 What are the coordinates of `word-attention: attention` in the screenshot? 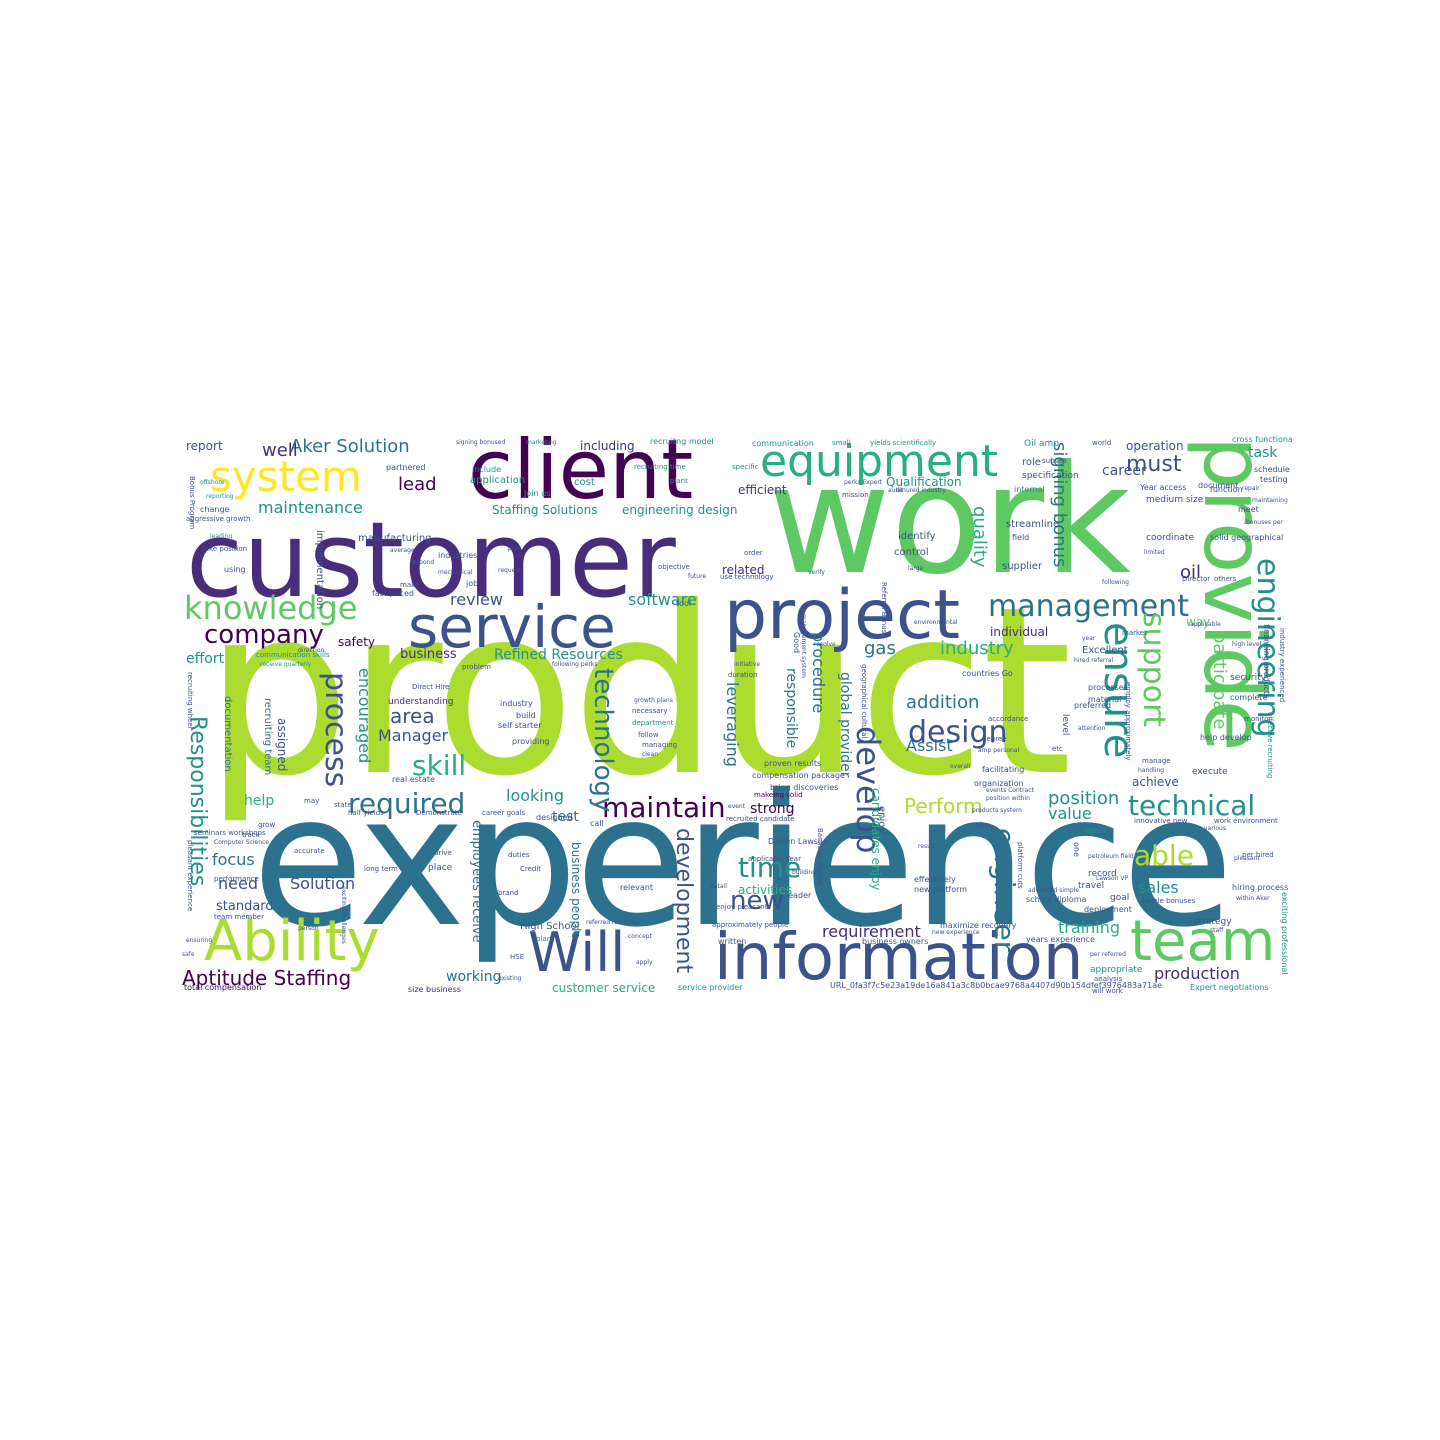 It's located at (1092, 728).